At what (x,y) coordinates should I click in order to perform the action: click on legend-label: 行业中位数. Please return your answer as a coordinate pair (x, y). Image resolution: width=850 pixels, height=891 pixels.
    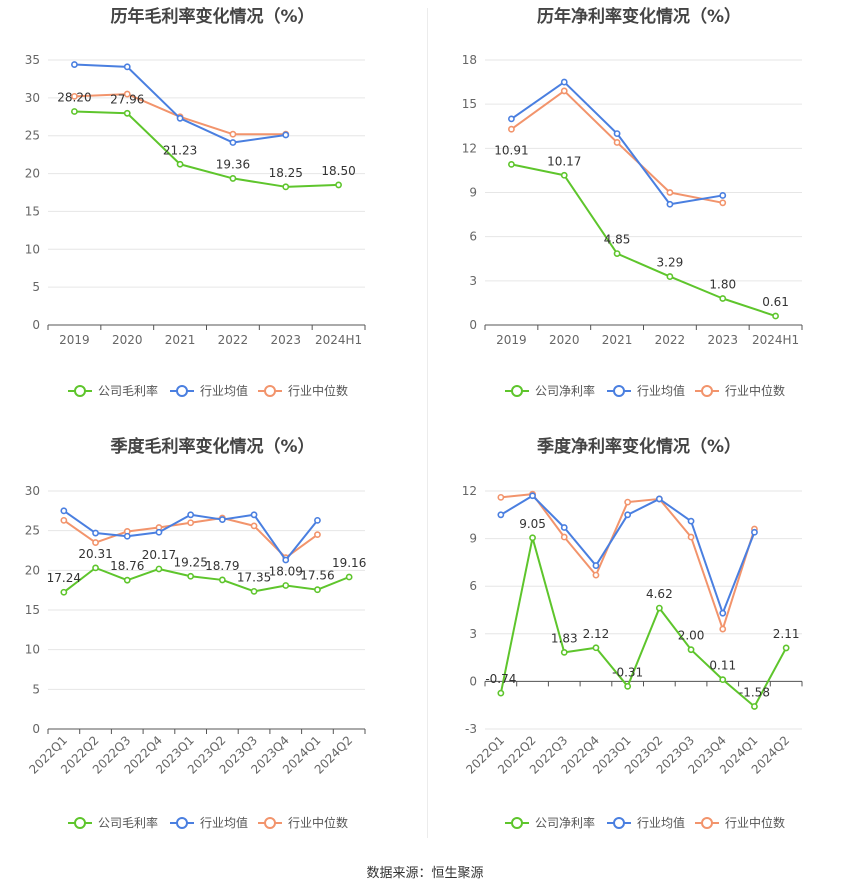
    Looking at the image, I should click on (318, 822).